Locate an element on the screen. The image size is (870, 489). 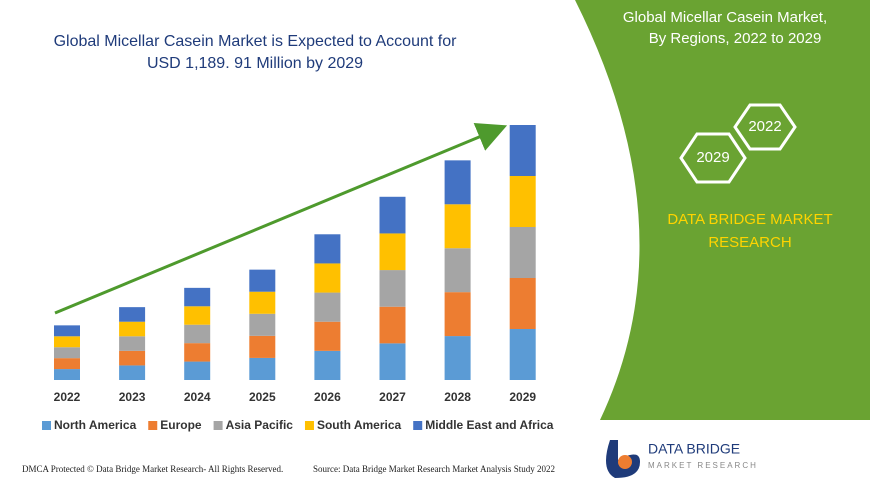
logo-tagline: MARKET RESEARCH is located at coordinates (703, 465).